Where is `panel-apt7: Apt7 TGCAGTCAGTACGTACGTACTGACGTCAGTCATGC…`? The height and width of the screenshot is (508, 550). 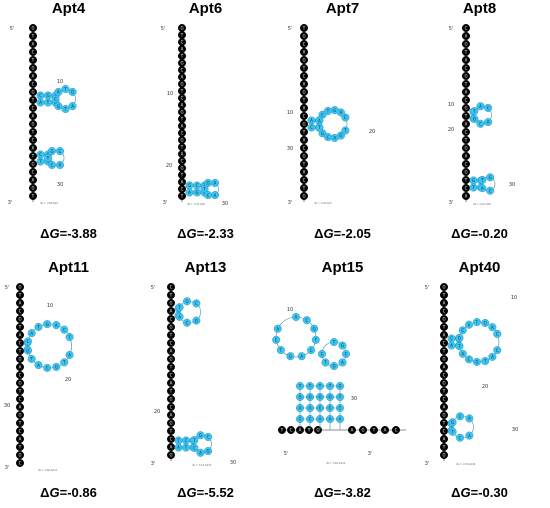 panel-apt7: Apt7 TGCAGTCAGTACGTACGTACTGACGTCAGTCATGC… is located at coordinates (342, 124).